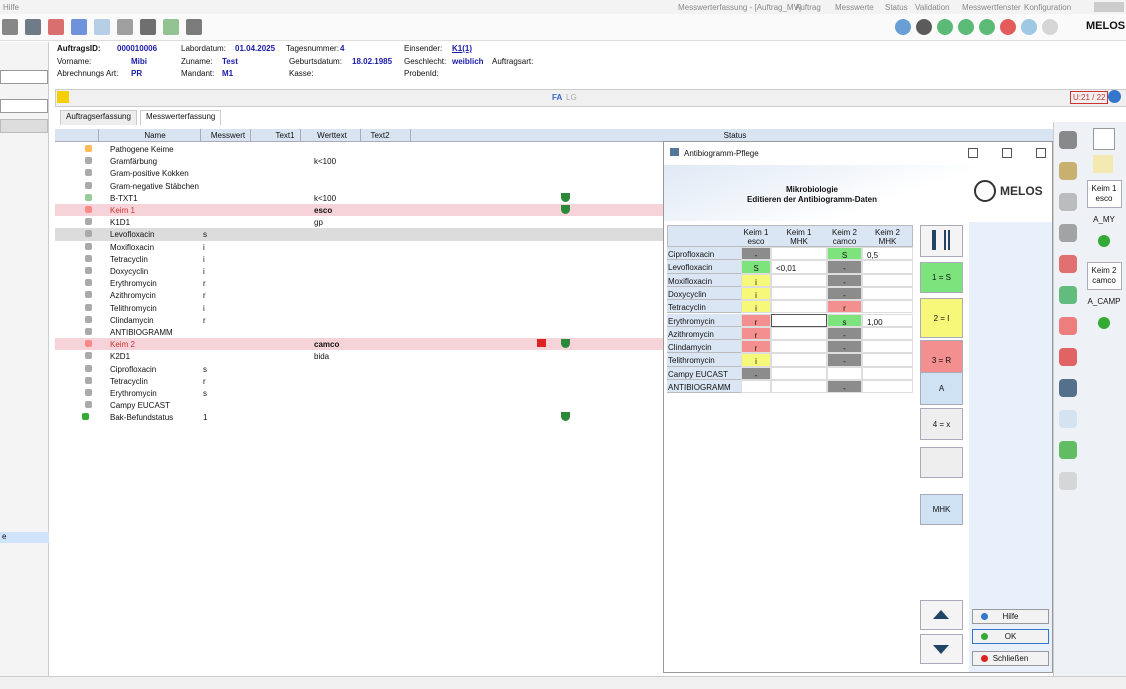 This screenshot has height=689, width=1126. What do you see at coordinates (132, 235) in the screenshot?
I see `row-name: Levofloxacin` at bounding box center [132, 235].